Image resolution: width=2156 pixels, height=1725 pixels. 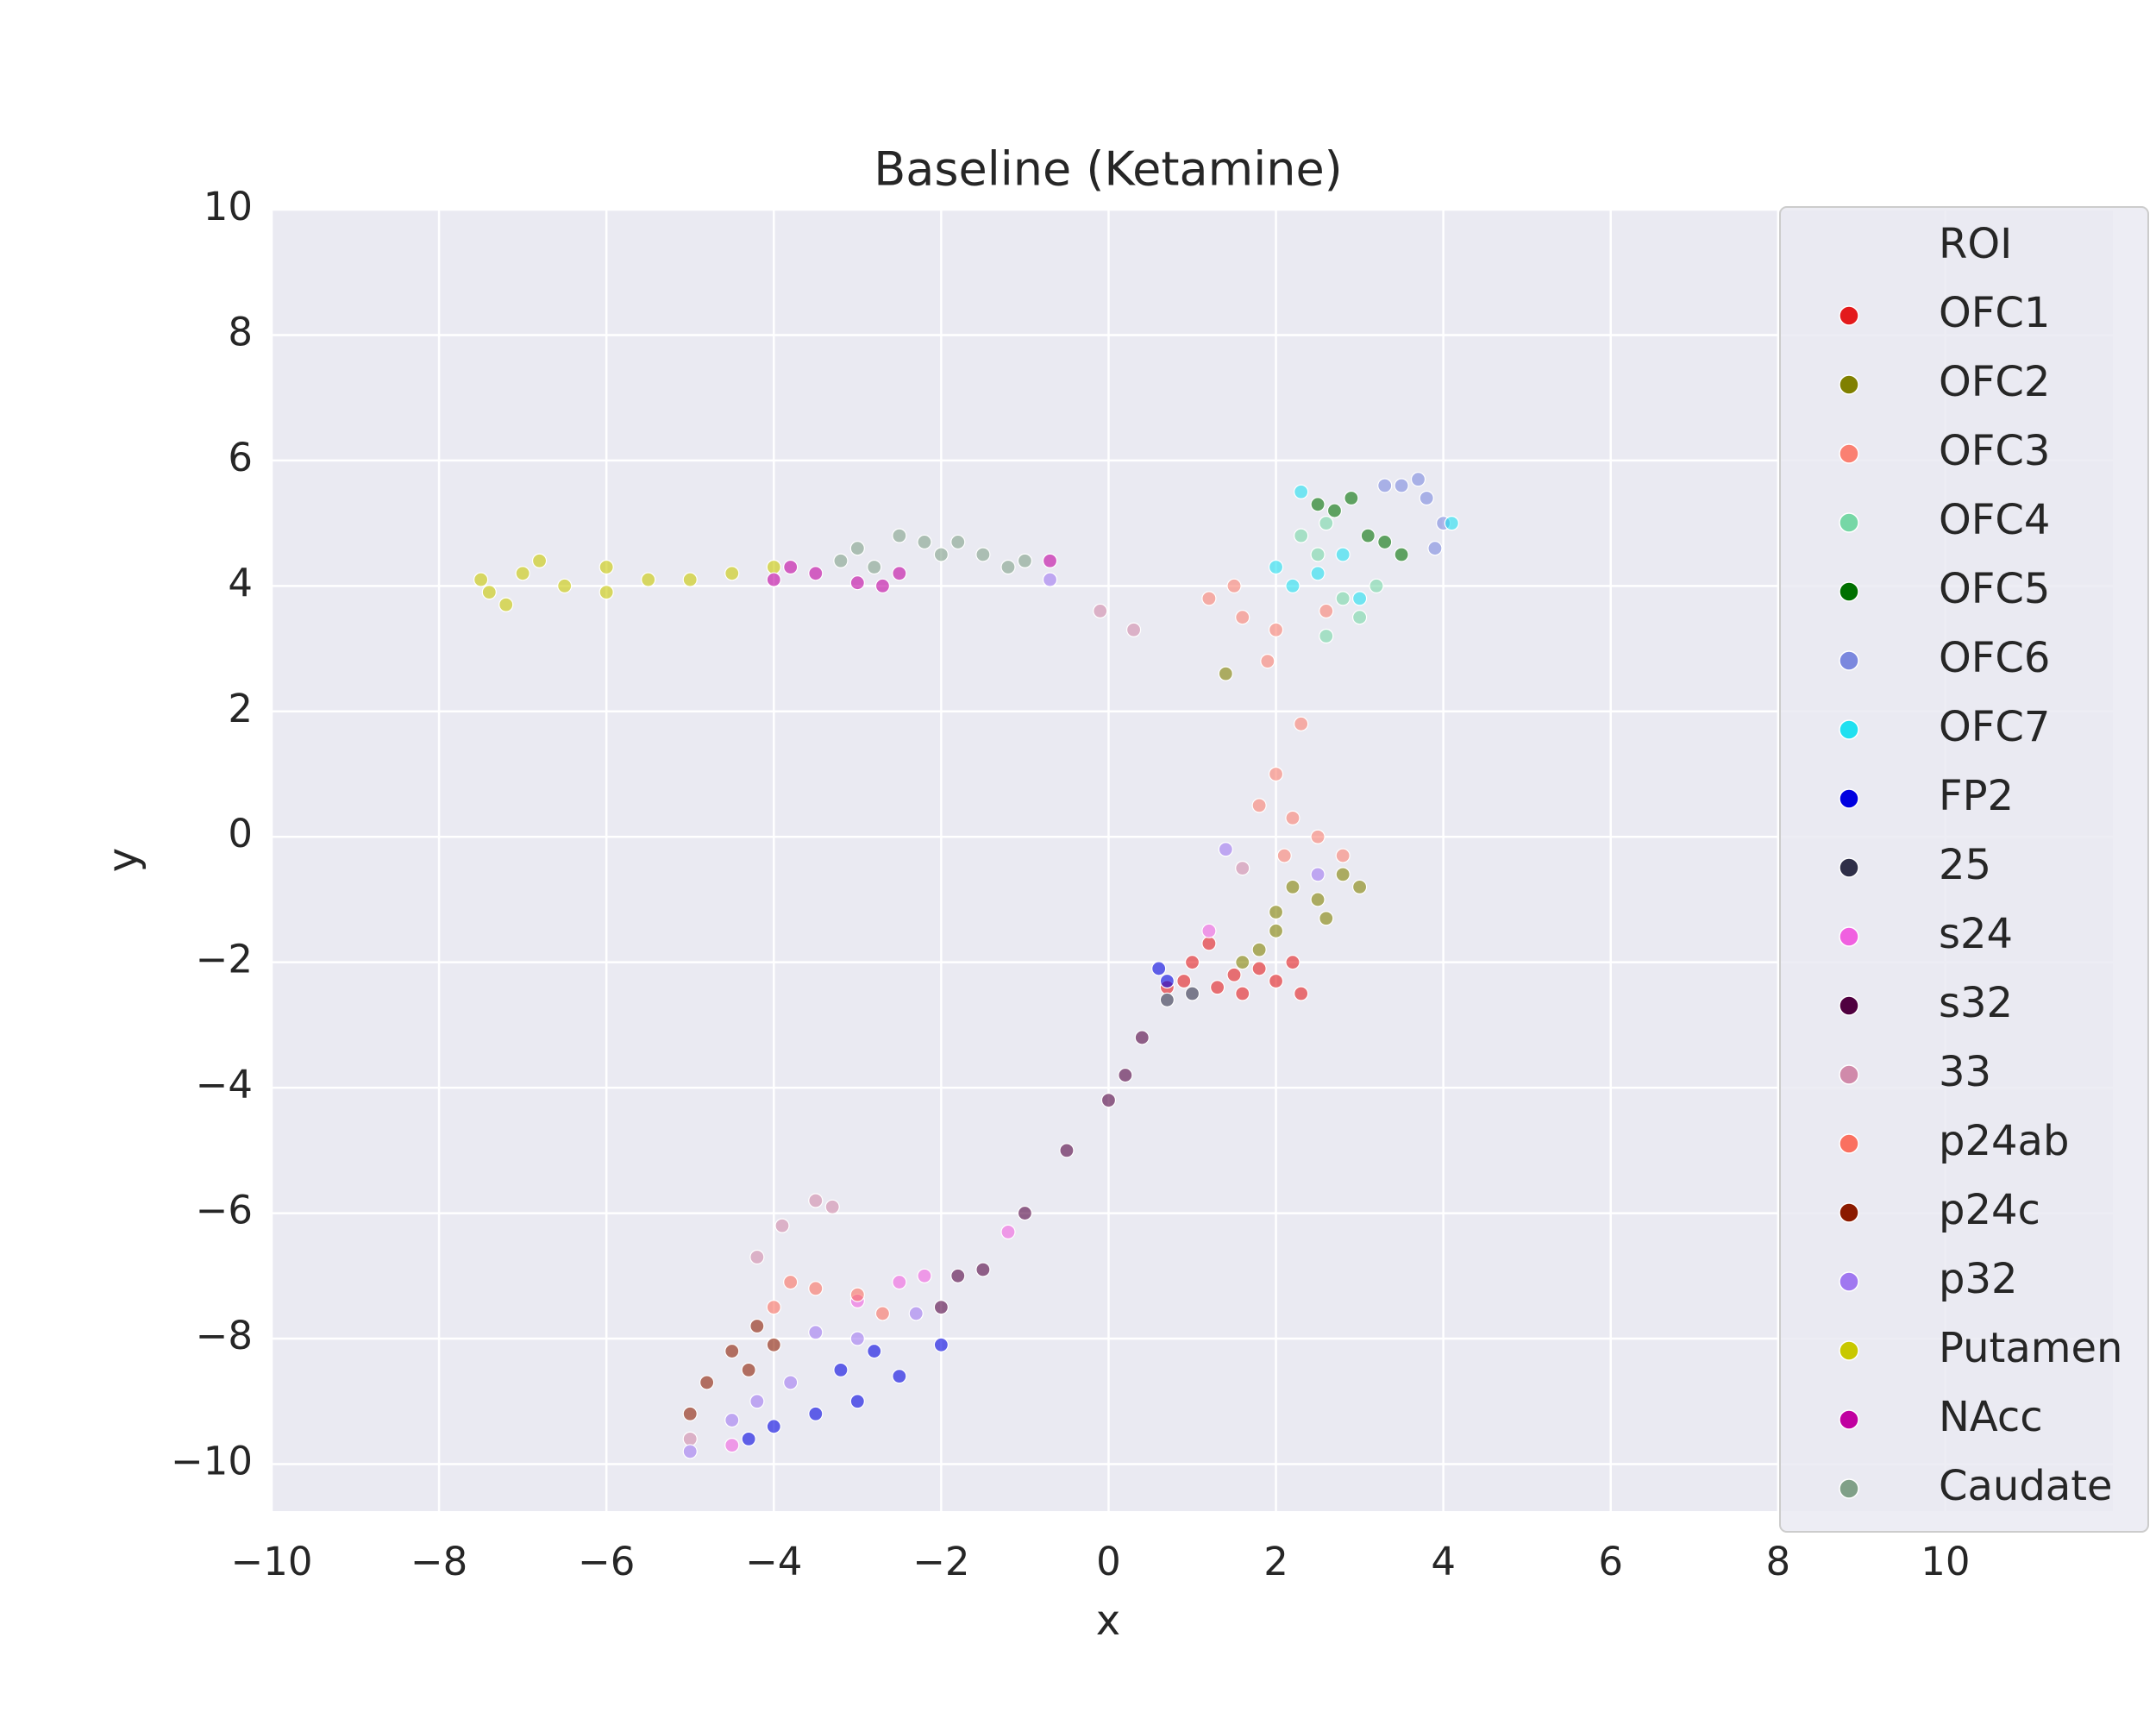 What do you see at coordinates (1994, 658) in the screenshot?
I see `legend-label: OFC6` at bounding box center [1994, 658].